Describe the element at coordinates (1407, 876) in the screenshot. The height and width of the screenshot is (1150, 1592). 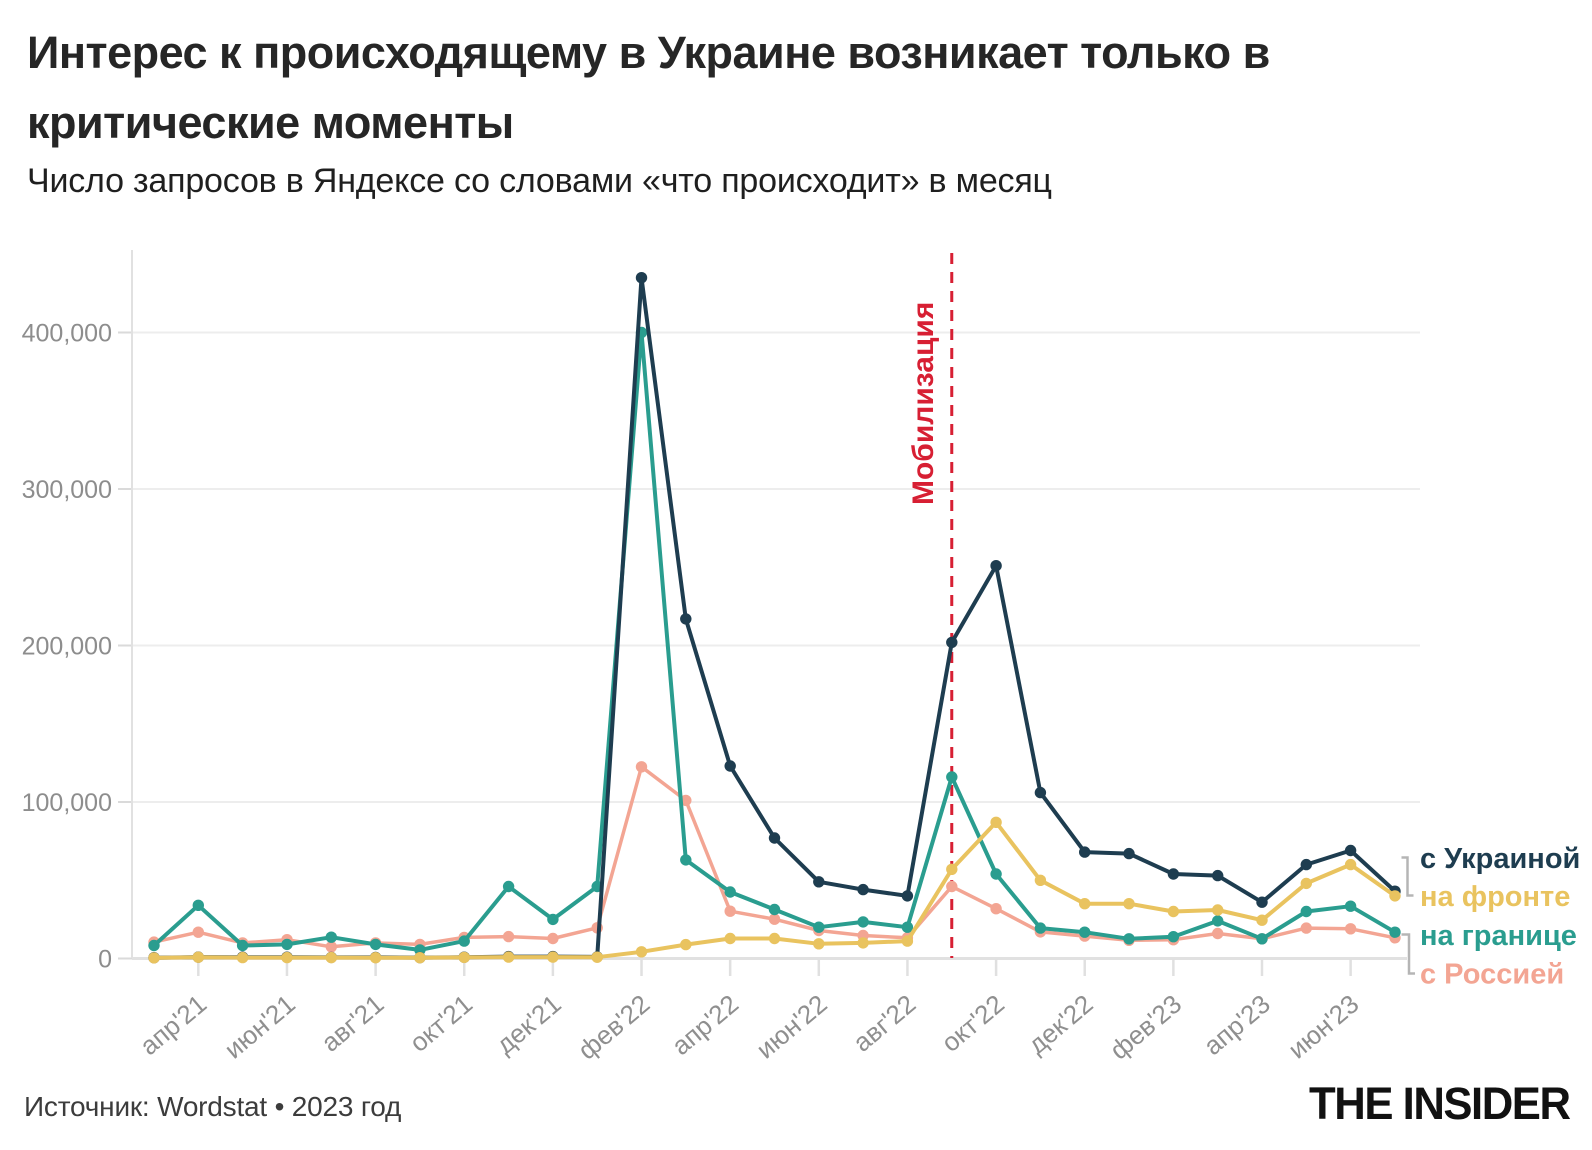
I see `legend-bracket-top` at that location.